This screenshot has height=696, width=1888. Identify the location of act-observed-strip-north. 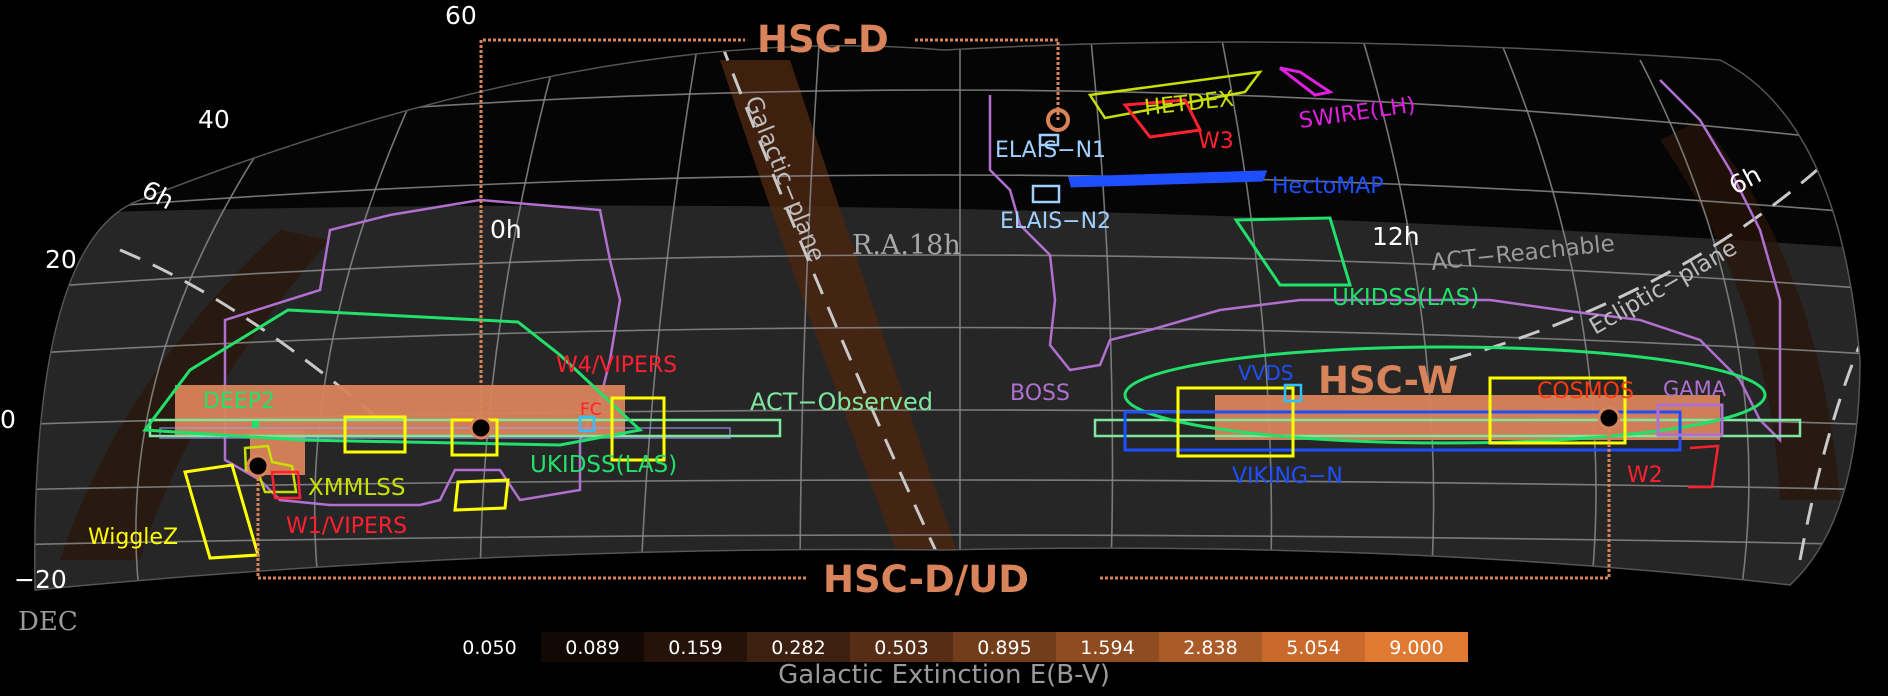
(1447, 428).